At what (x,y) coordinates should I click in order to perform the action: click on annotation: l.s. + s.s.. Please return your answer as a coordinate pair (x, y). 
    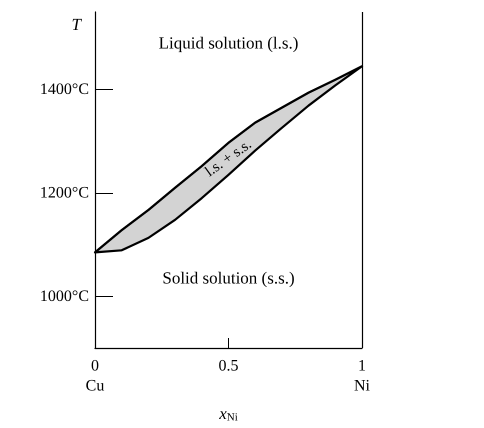
    Looking at the image, I should click on (228, 158).